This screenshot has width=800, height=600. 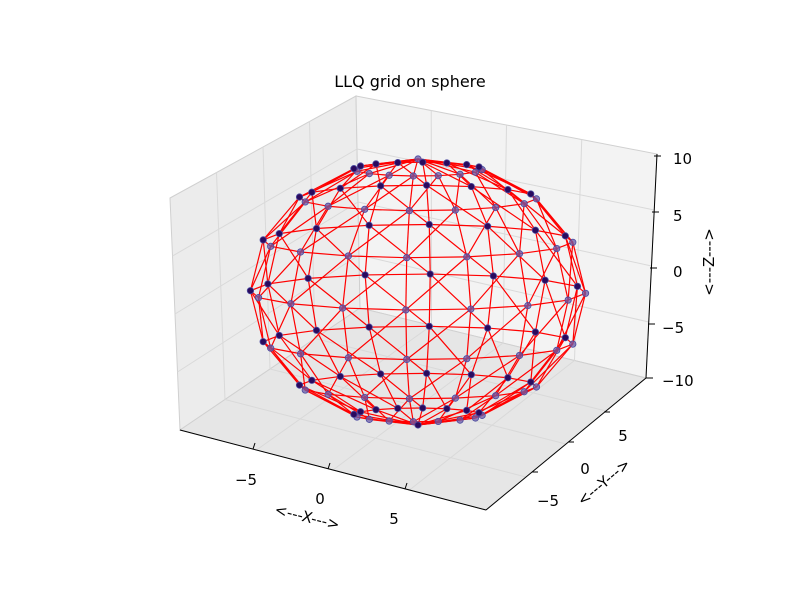 What do you see at coordinates (585, 469) in the screenshot?
I see `y-tick-label: 0` at bounding box center [585, 469].